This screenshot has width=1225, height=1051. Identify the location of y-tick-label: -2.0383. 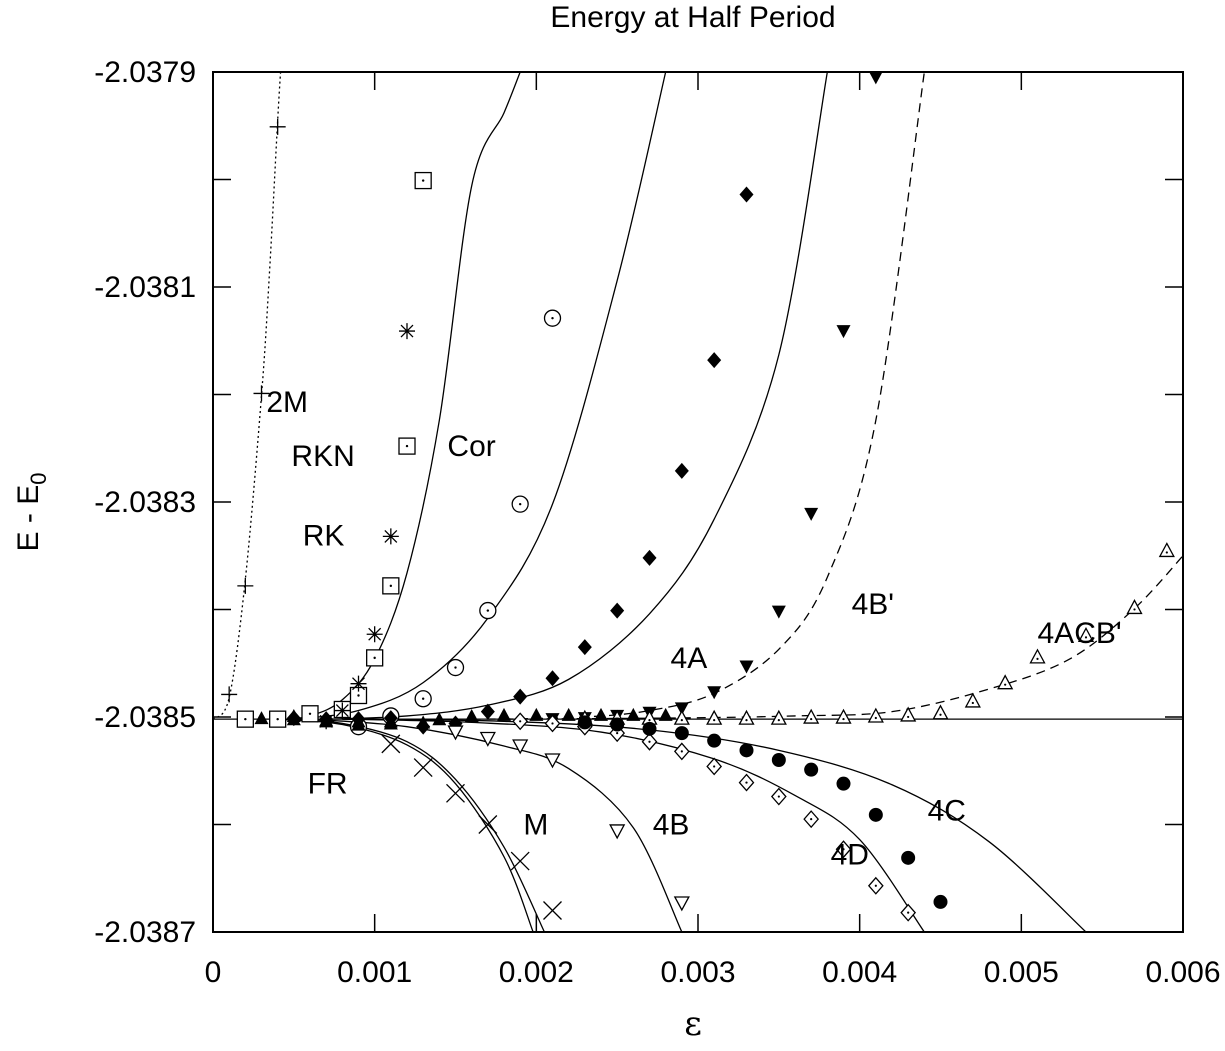
(145, 502).